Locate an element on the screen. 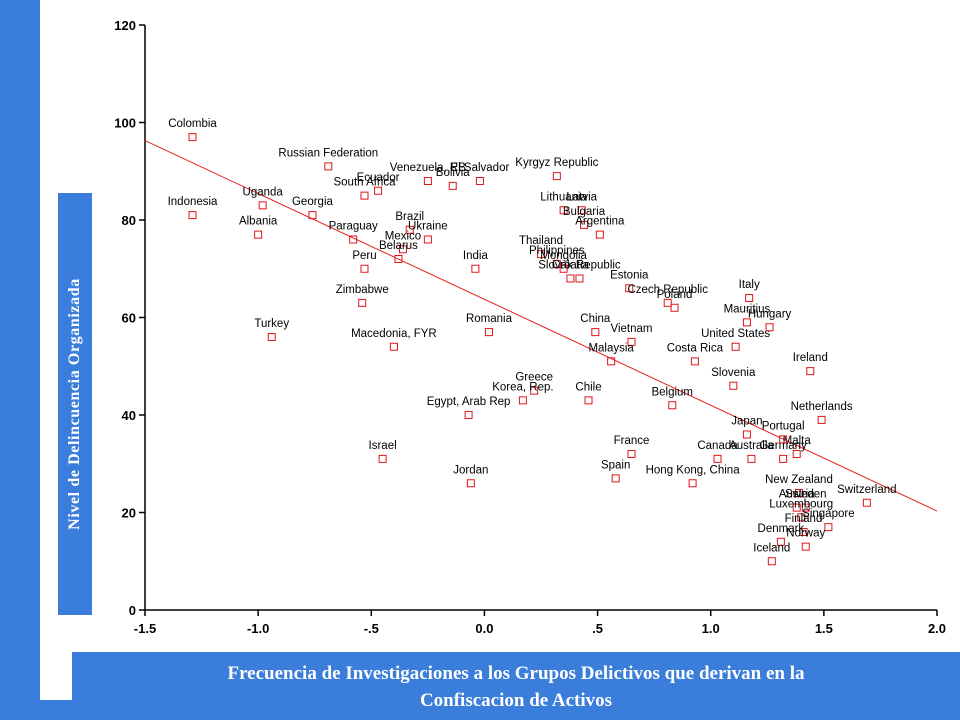 The image size is (960, 720). point-label: Thailand is located at coordinates (541, 241).